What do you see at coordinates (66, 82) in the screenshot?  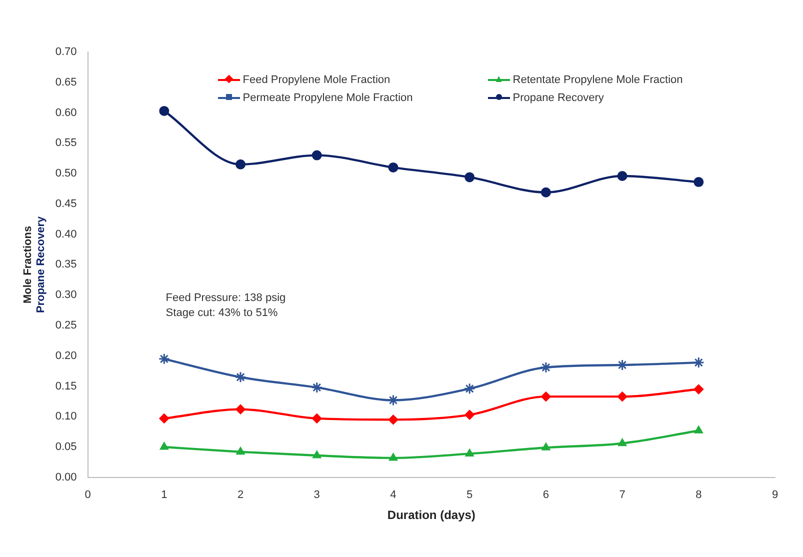 I see `y-tick-label: 0.65` at bounding box center [66, 82].